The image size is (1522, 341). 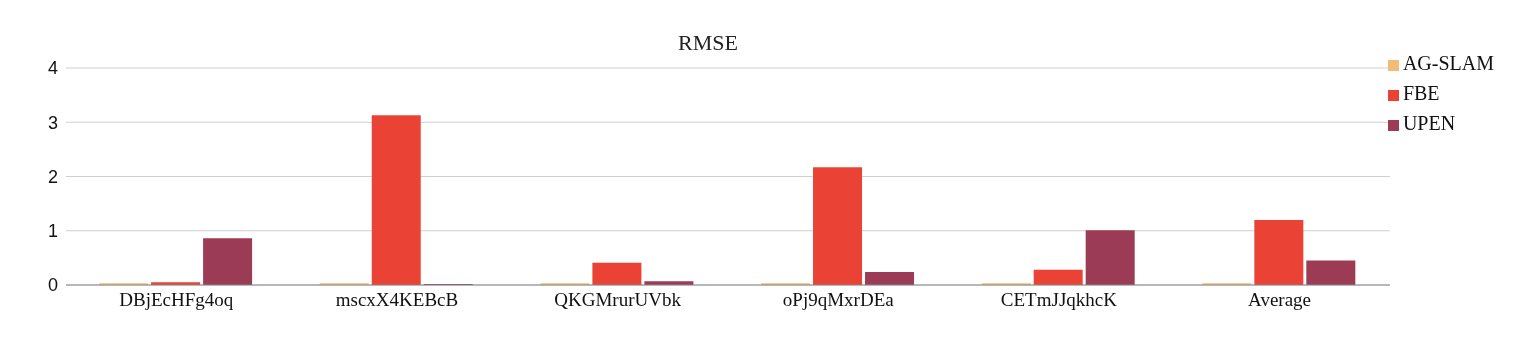 I want to click on chart-title: RMSE, so click(x=708, y=42).